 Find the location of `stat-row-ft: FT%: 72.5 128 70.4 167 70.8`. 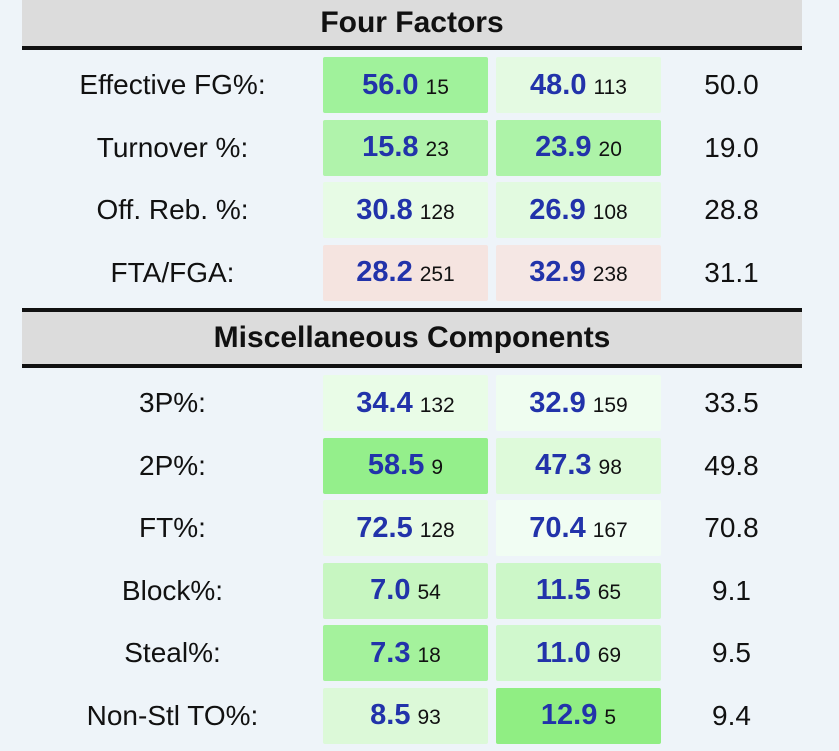

stat-row-ft: FT%: 72.5 128 70.4 167 70.8 is located at coordinates (412, 528).